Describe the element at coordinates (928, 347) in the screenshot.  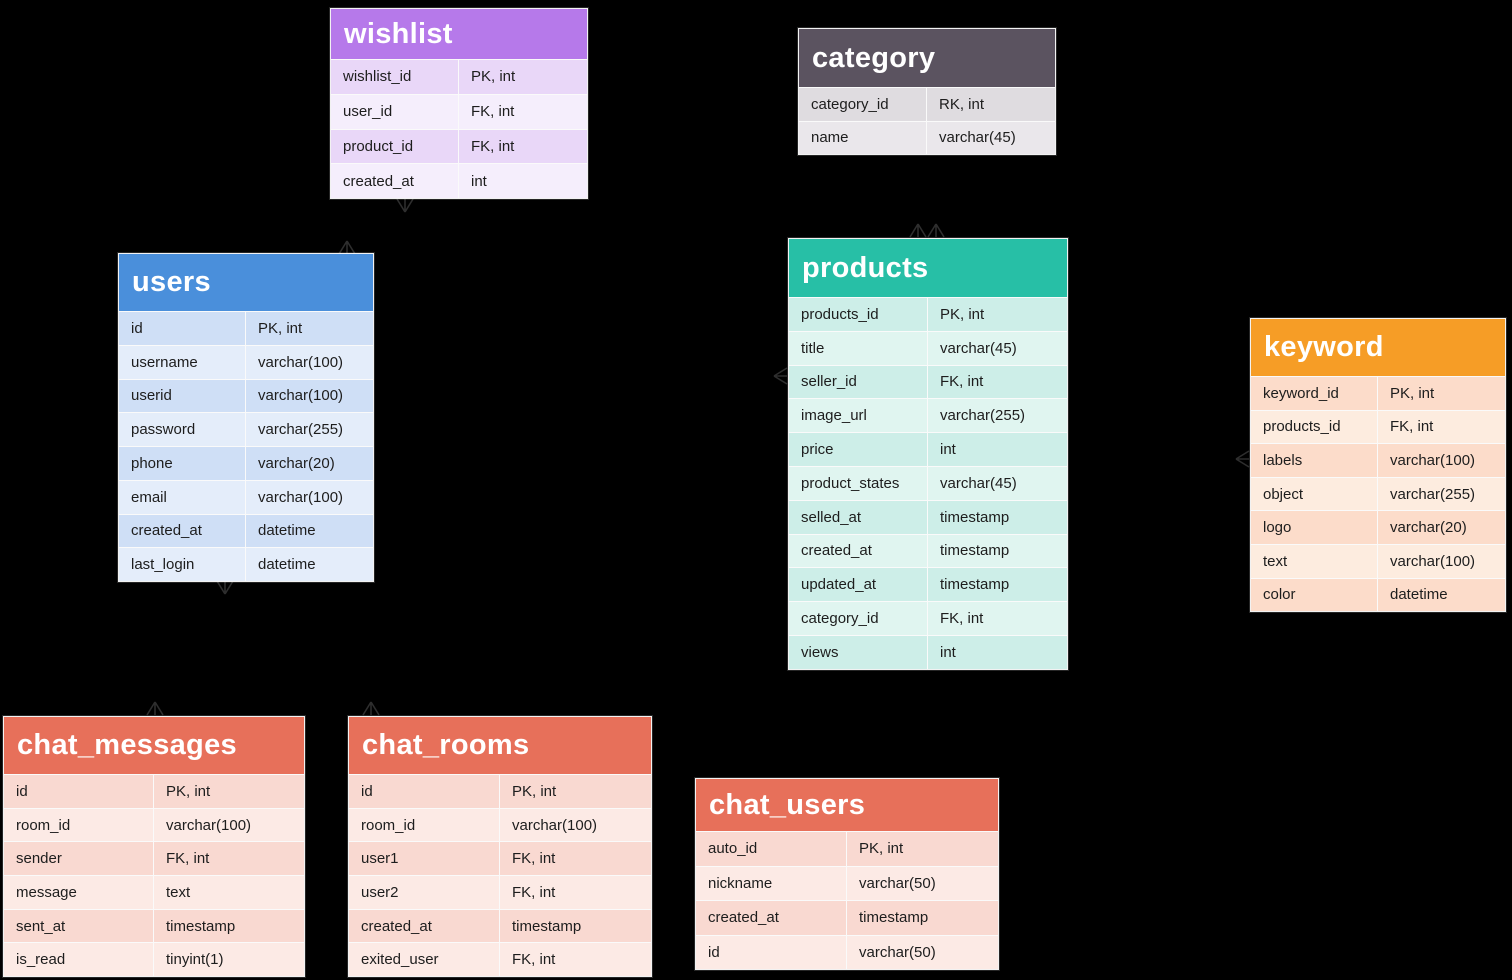
I see `table-row-products-title: title varchar(45)` at that location.